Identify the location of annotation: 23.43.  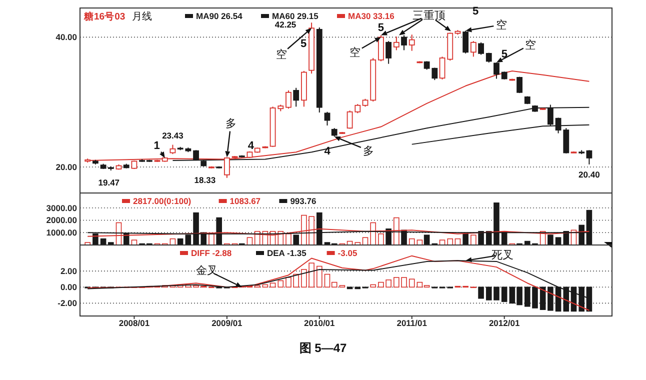
(173, 135).